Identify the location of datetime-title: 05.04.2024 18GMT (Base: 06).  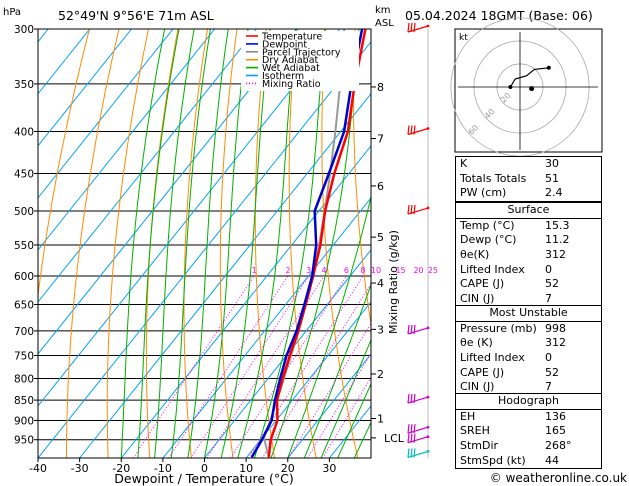
(499, 15).